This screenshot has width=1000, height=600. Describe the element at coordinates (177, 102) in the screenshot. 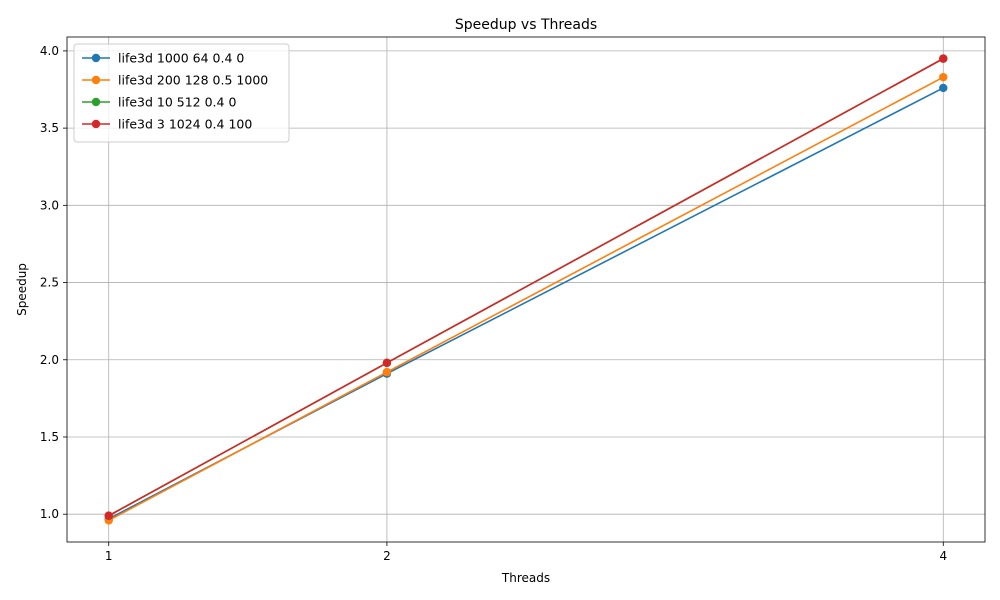

I see `legend-label: life3d 10 512 0.4 0` at that location.